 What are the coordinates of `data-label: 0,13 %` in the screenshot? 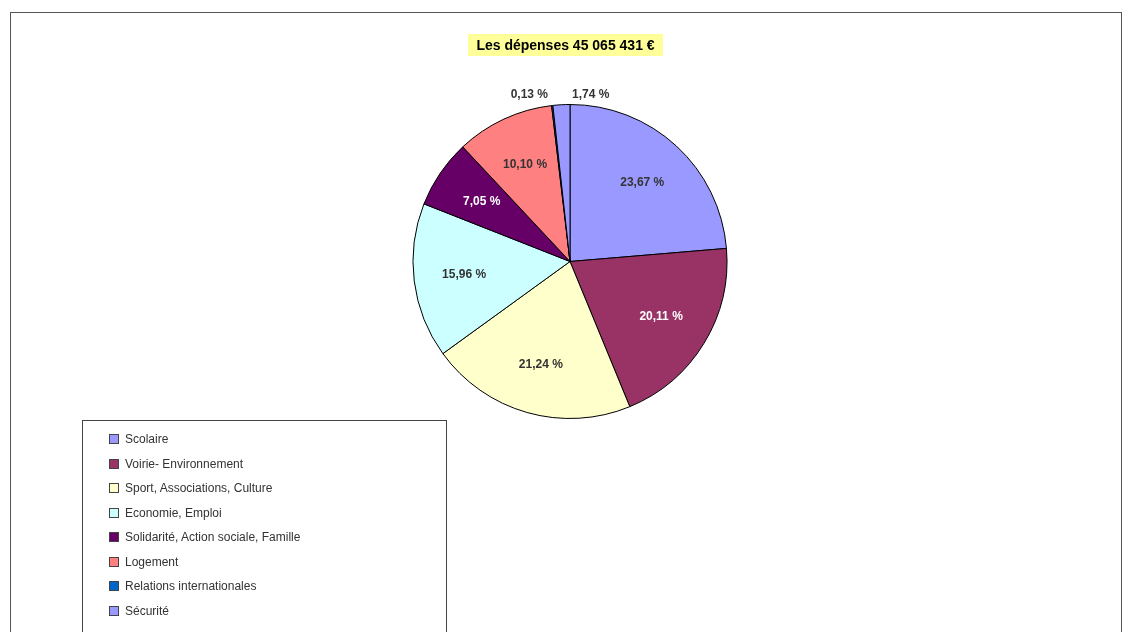 It's located at (529, 93).